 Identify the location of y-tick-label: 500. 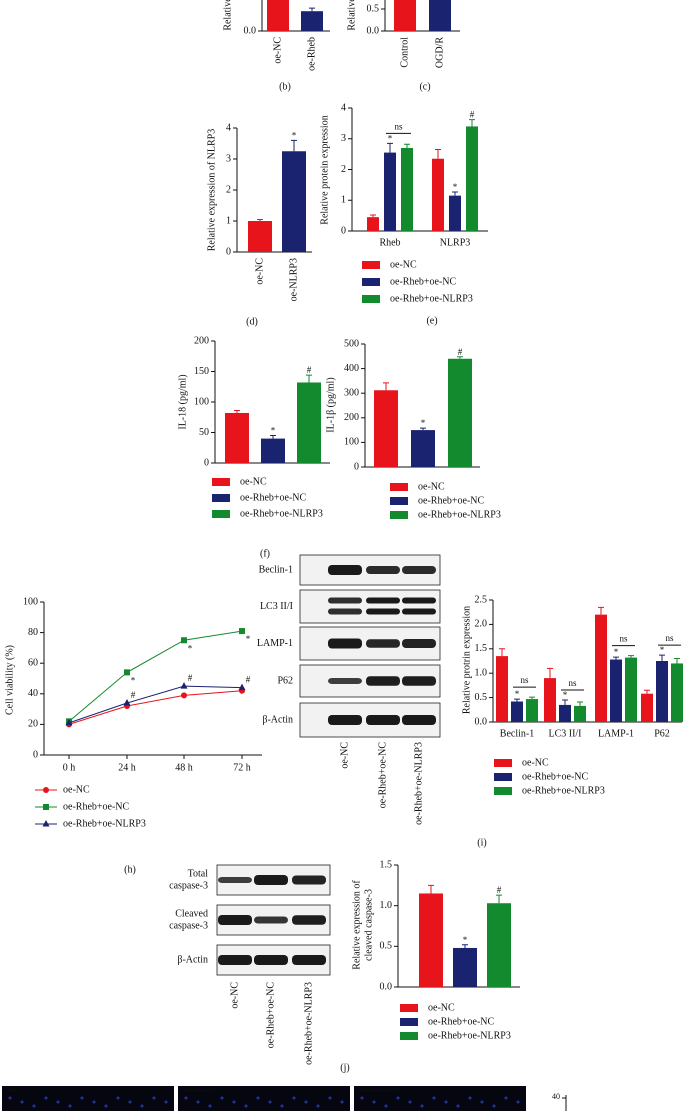
(351, 343).